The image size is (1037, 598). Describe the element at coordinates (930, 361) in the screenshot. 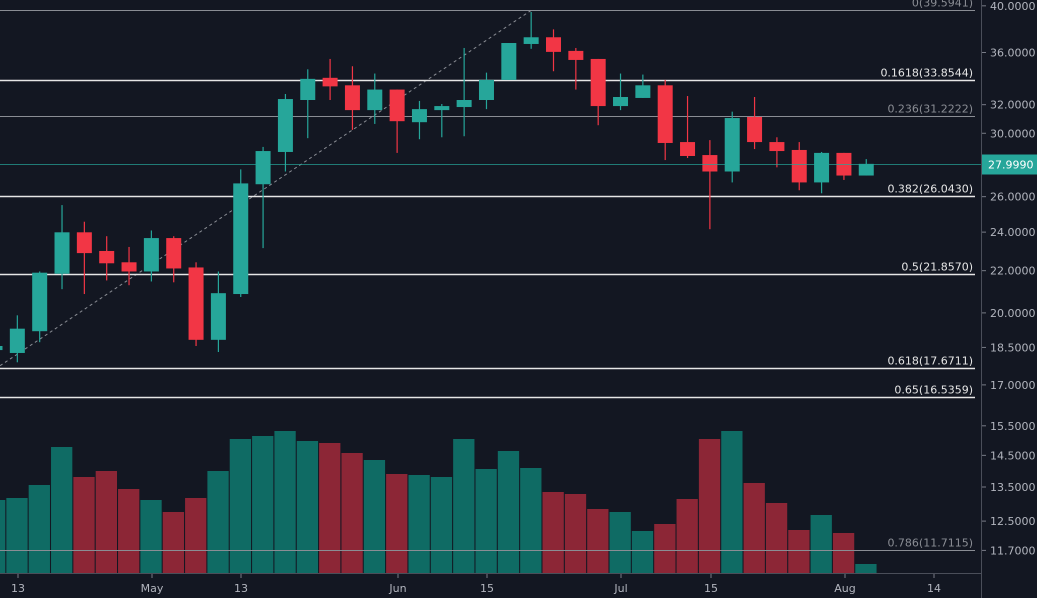

I see `fib-level-label: 0.618(17.6711)` at that location.